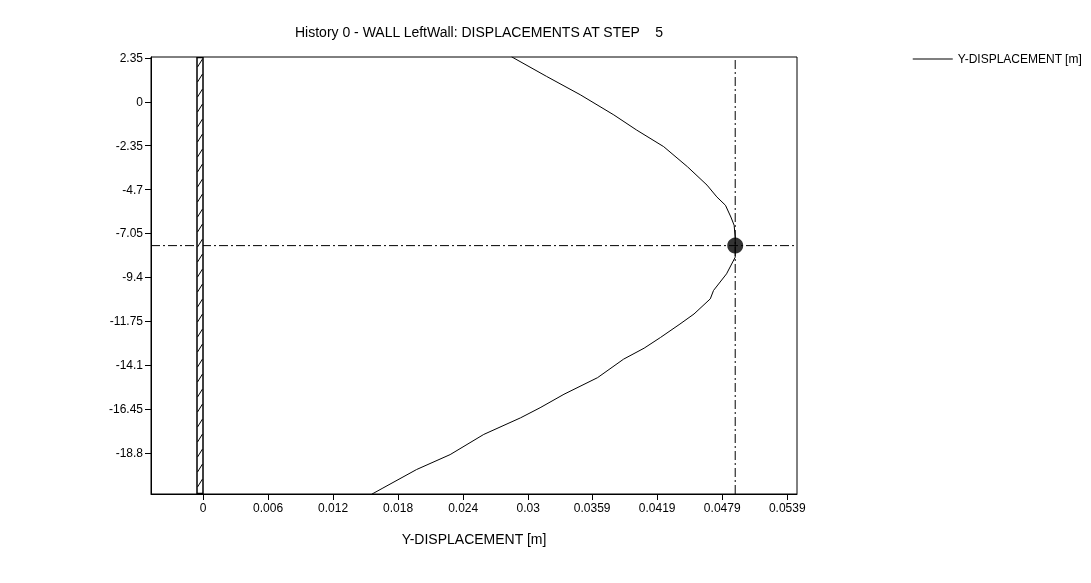  What do you see at coordinates (479, 32) in the screenshot?
I see `chart-title: History 0 - WALL LeftWall: DISPLACEMENTS AT STEP 5` at bounding box center [479, 32].